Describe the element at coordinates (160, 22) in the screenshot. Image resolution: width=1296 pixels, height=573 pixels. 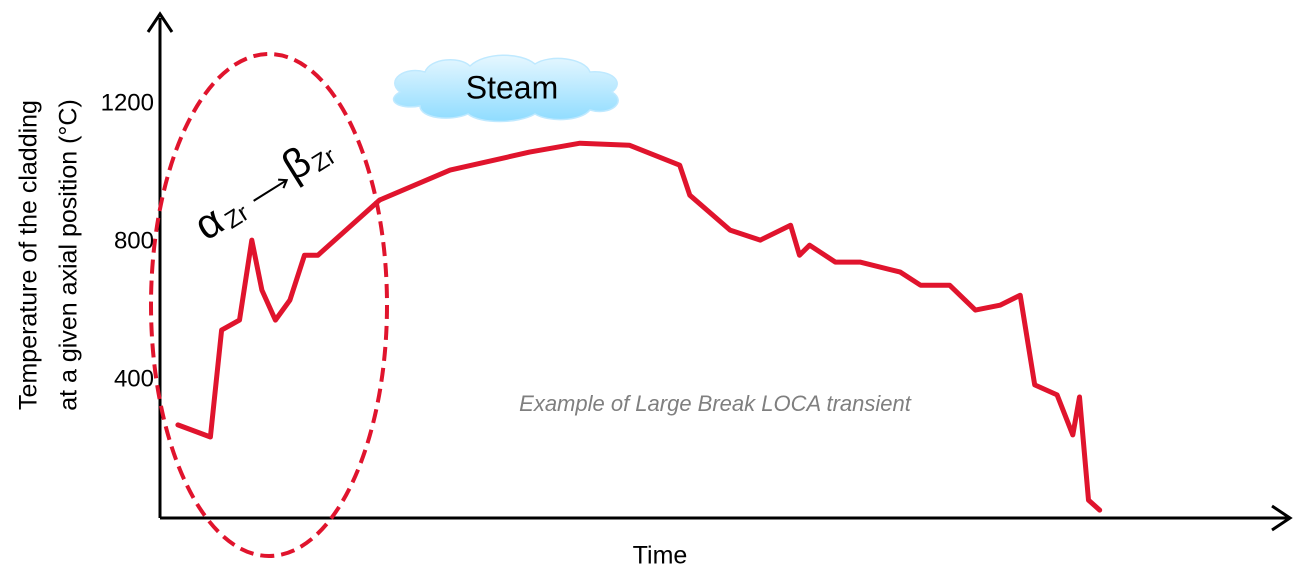
I see `y-axis-arrow` at that location.